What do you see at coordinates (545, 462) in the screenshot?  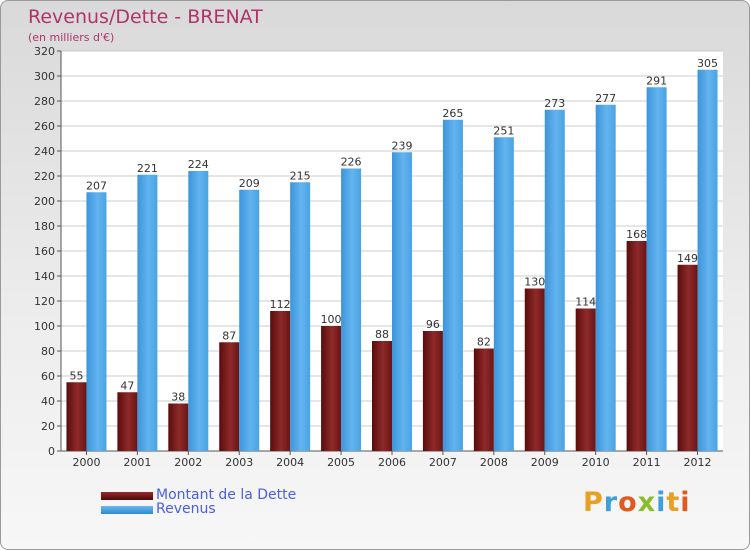 I see `x-tick-label: 2009` at bounding box center [545, 462].